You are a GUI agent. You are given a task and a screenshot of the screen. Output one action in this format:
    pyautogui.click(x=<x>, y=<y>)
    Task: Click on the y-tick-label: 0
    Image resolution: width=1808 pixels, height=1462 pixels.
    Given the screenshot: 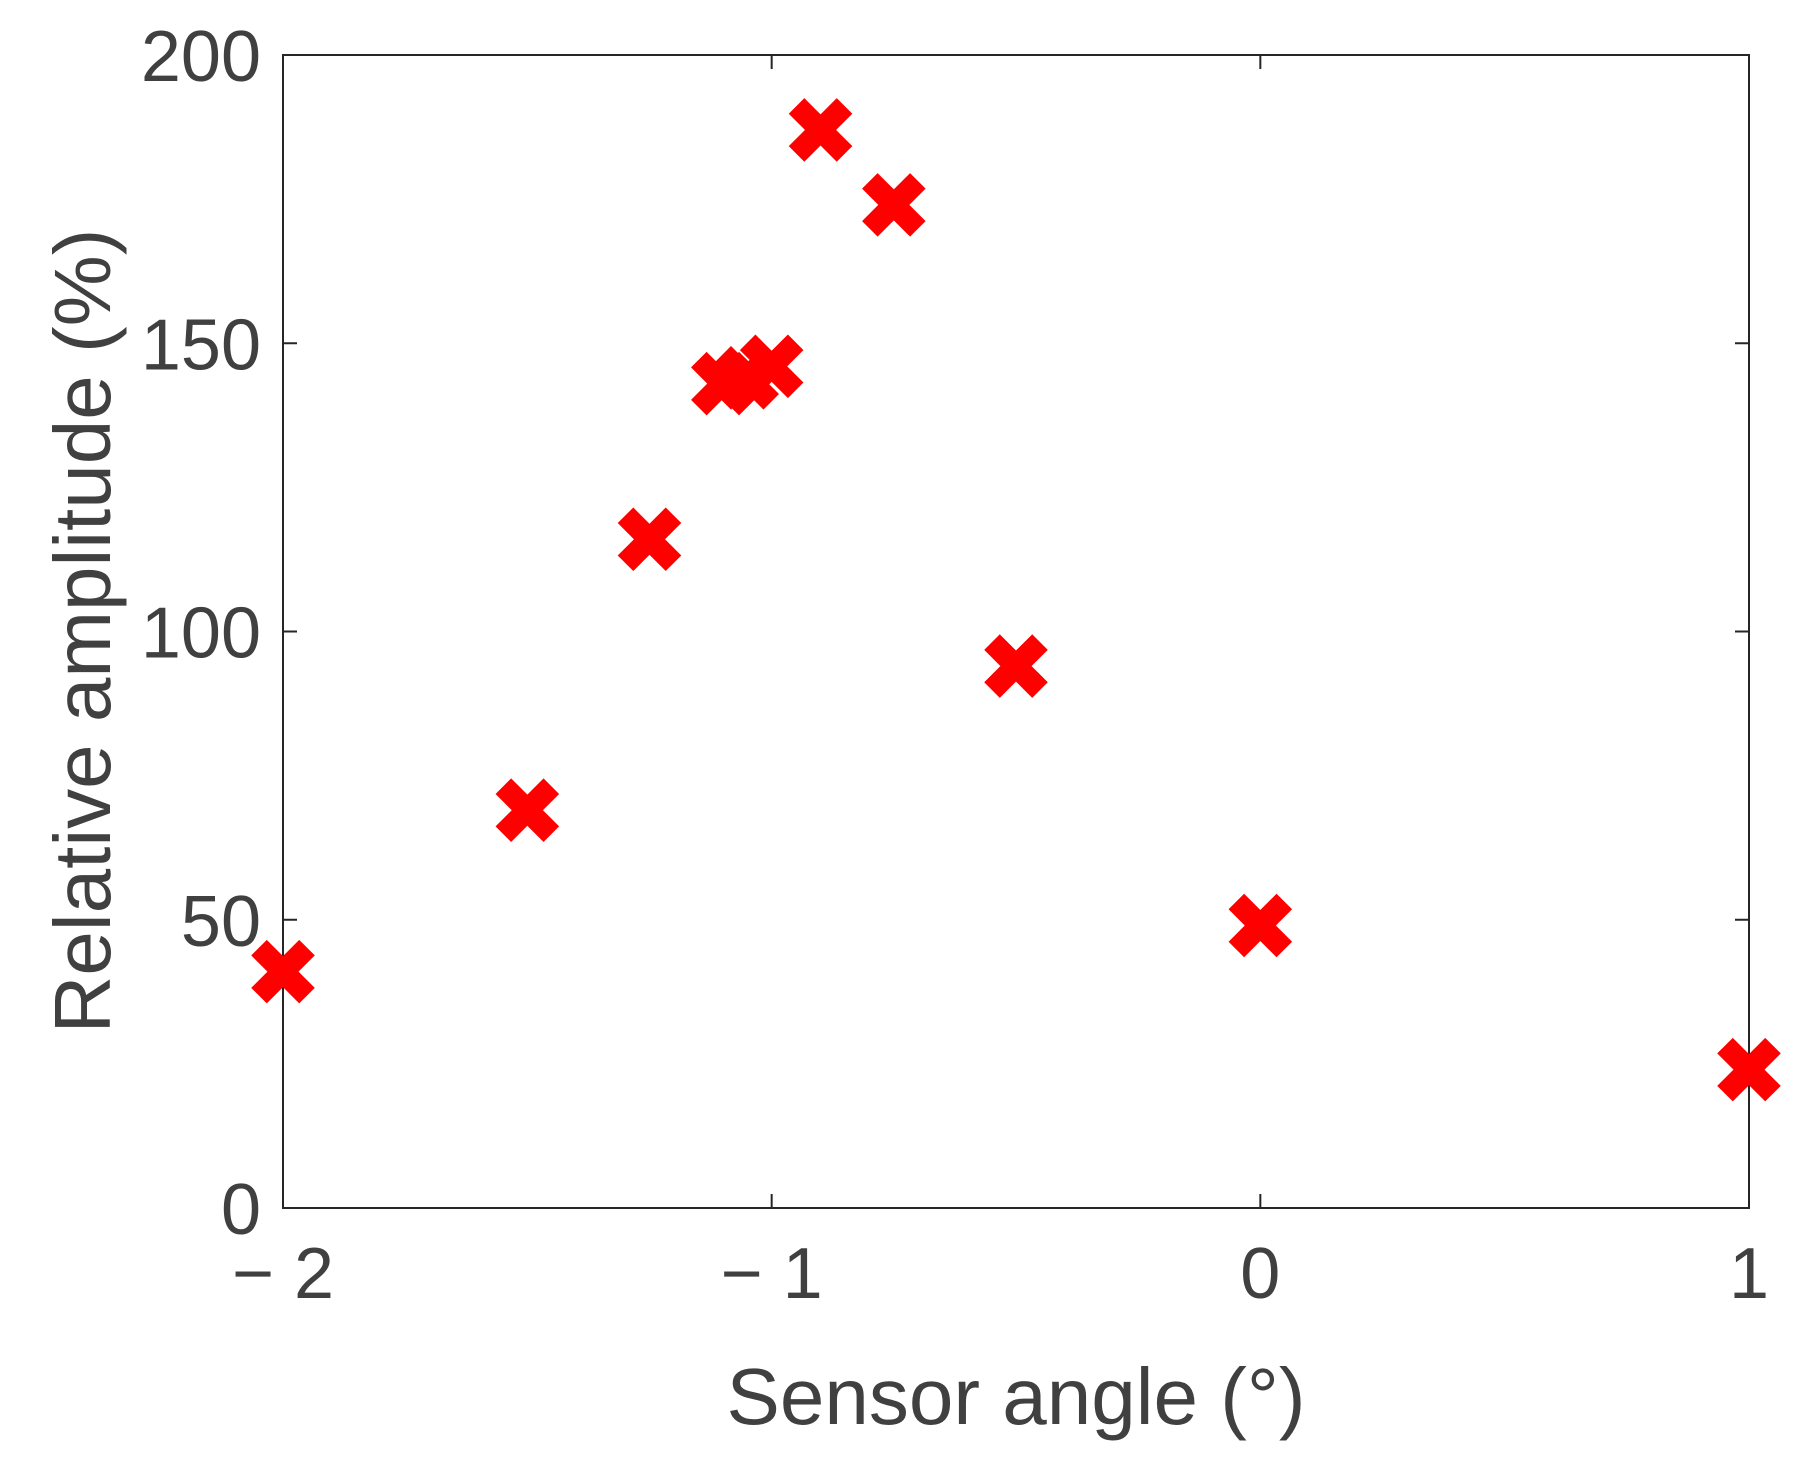 What is the action you would take?
    pyautogui.click(x=241, y=1210)
    